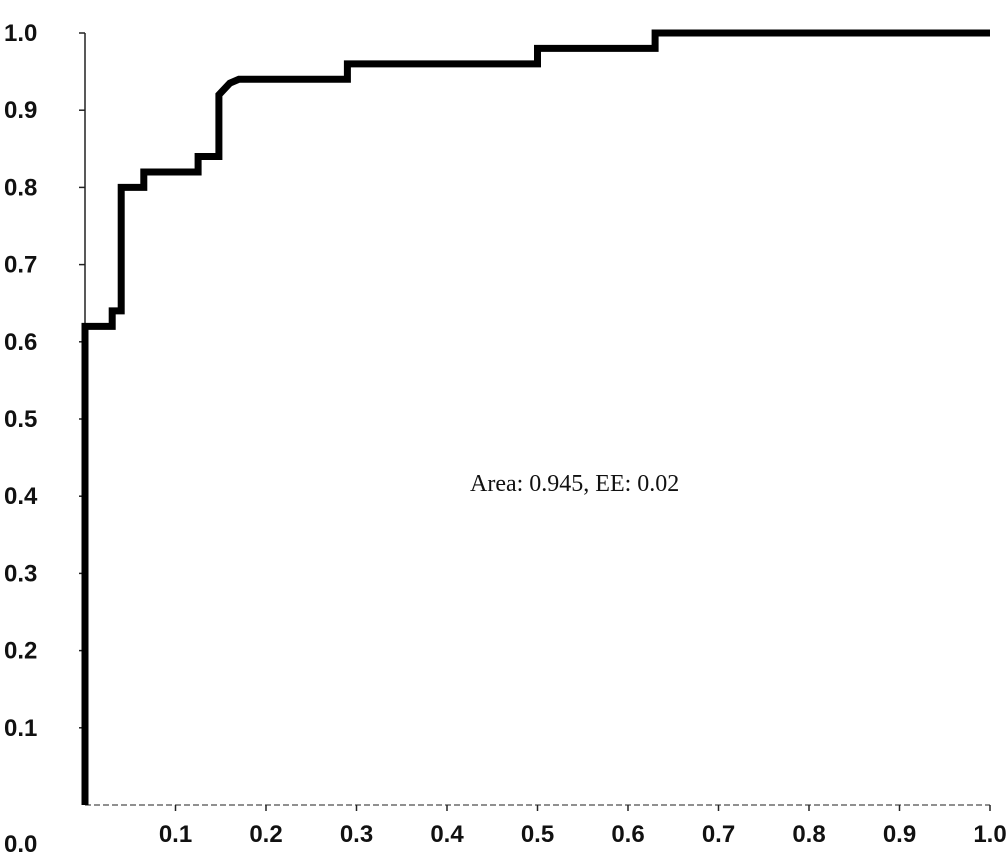 The height and width of the screenshot is (858, 1008). Describe the element at coordinates (808, 834) in the screenshot. I see `x-tick-label: 0.8` at that location.